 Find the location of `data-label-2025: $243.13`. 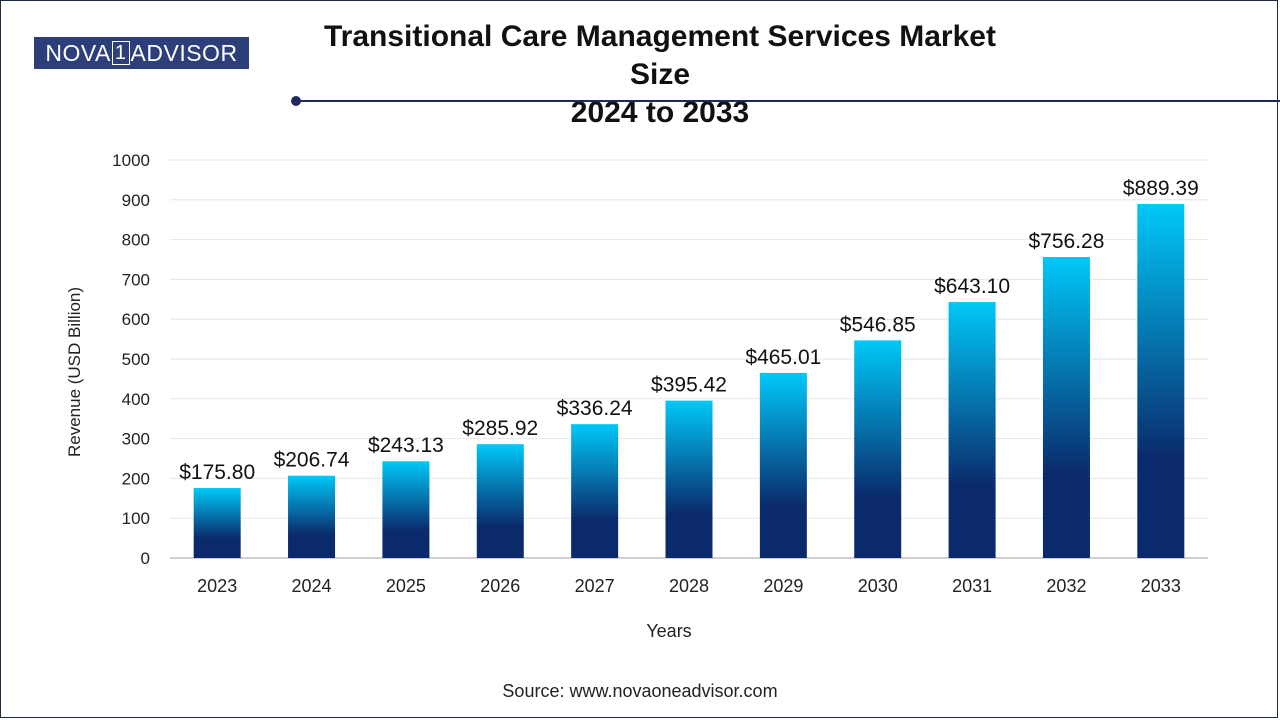

data-label-2025: $243.13 is located at coordinates (406, 445).